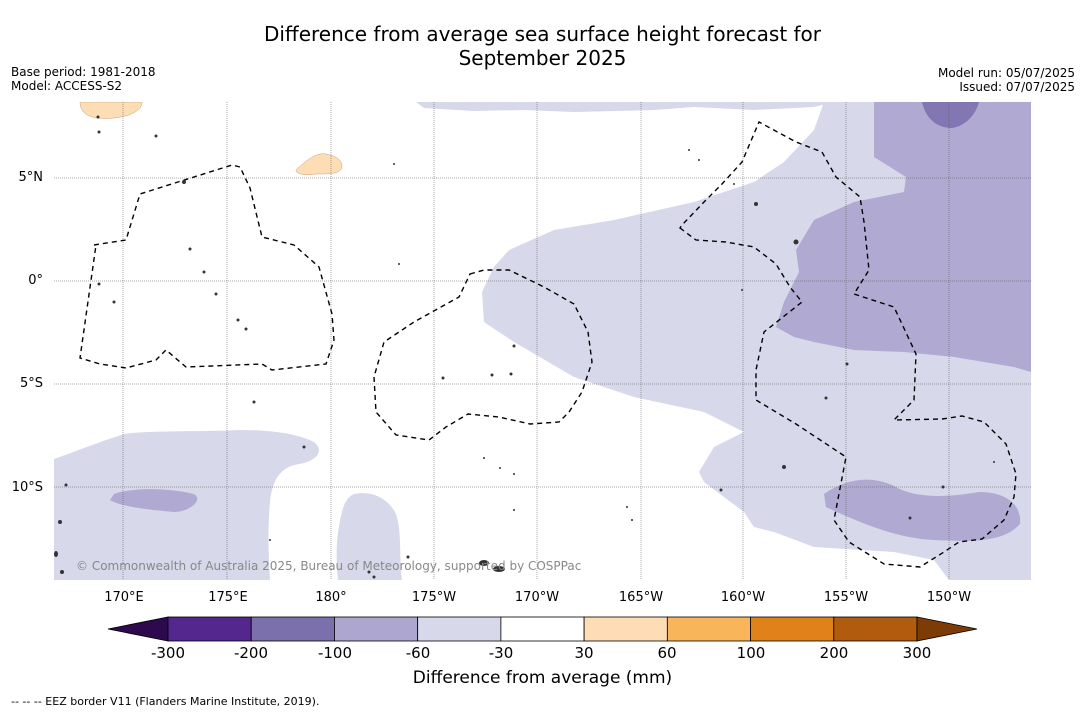  Describe the element at coordinates (542, 678) in the screenshot. I see `colorbar-label: Difference from average (mm)` at that location.